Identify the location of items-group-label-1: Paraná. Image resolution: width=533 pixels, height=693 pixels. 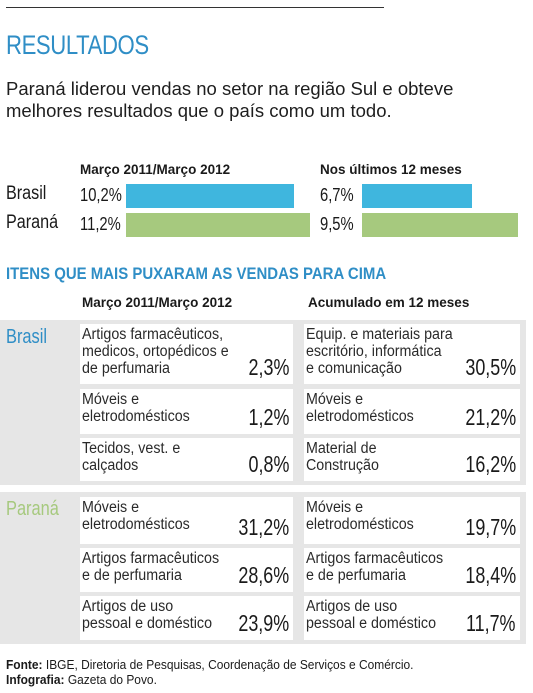
(32, 509).